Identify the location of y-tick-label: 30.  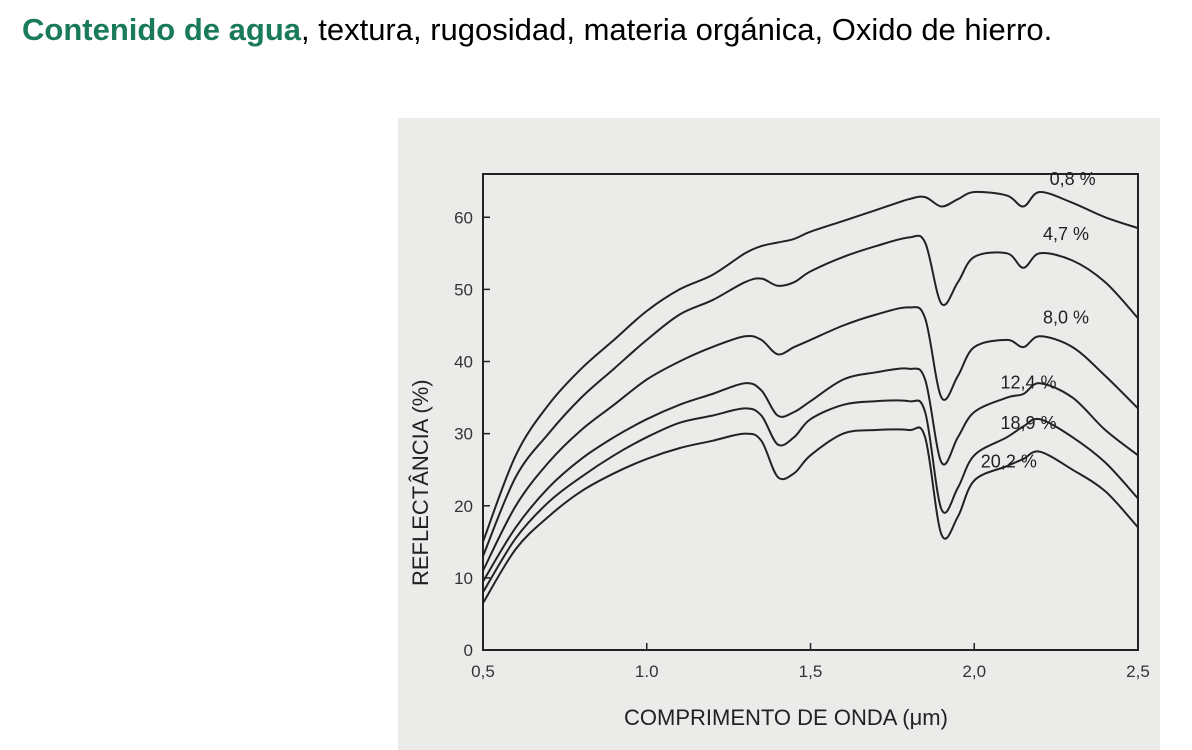
(463, 434).